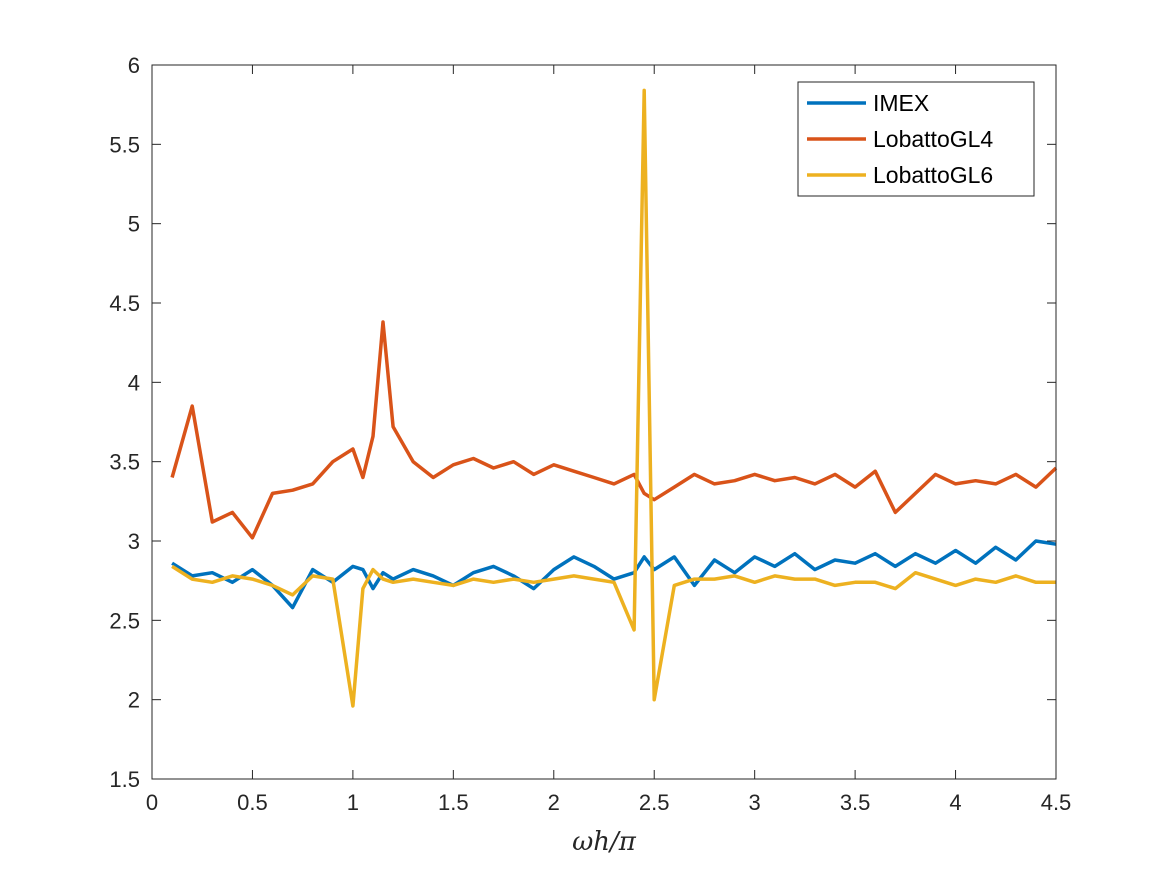 This screenshot has width=1167, height=875. Describe the element at coordinates (554, 802) in the screenshot. I see `x-tick-label: 2` at that location.